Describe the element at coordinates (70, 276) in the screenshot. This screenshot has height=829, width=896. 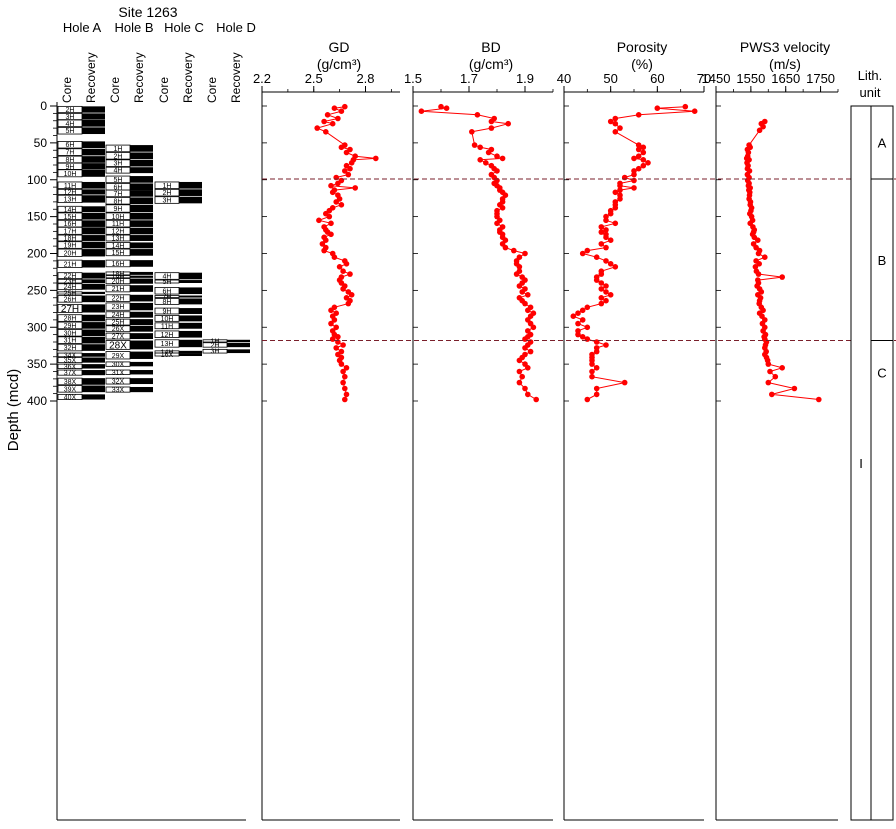
I see `core-label: 22H` at that location.